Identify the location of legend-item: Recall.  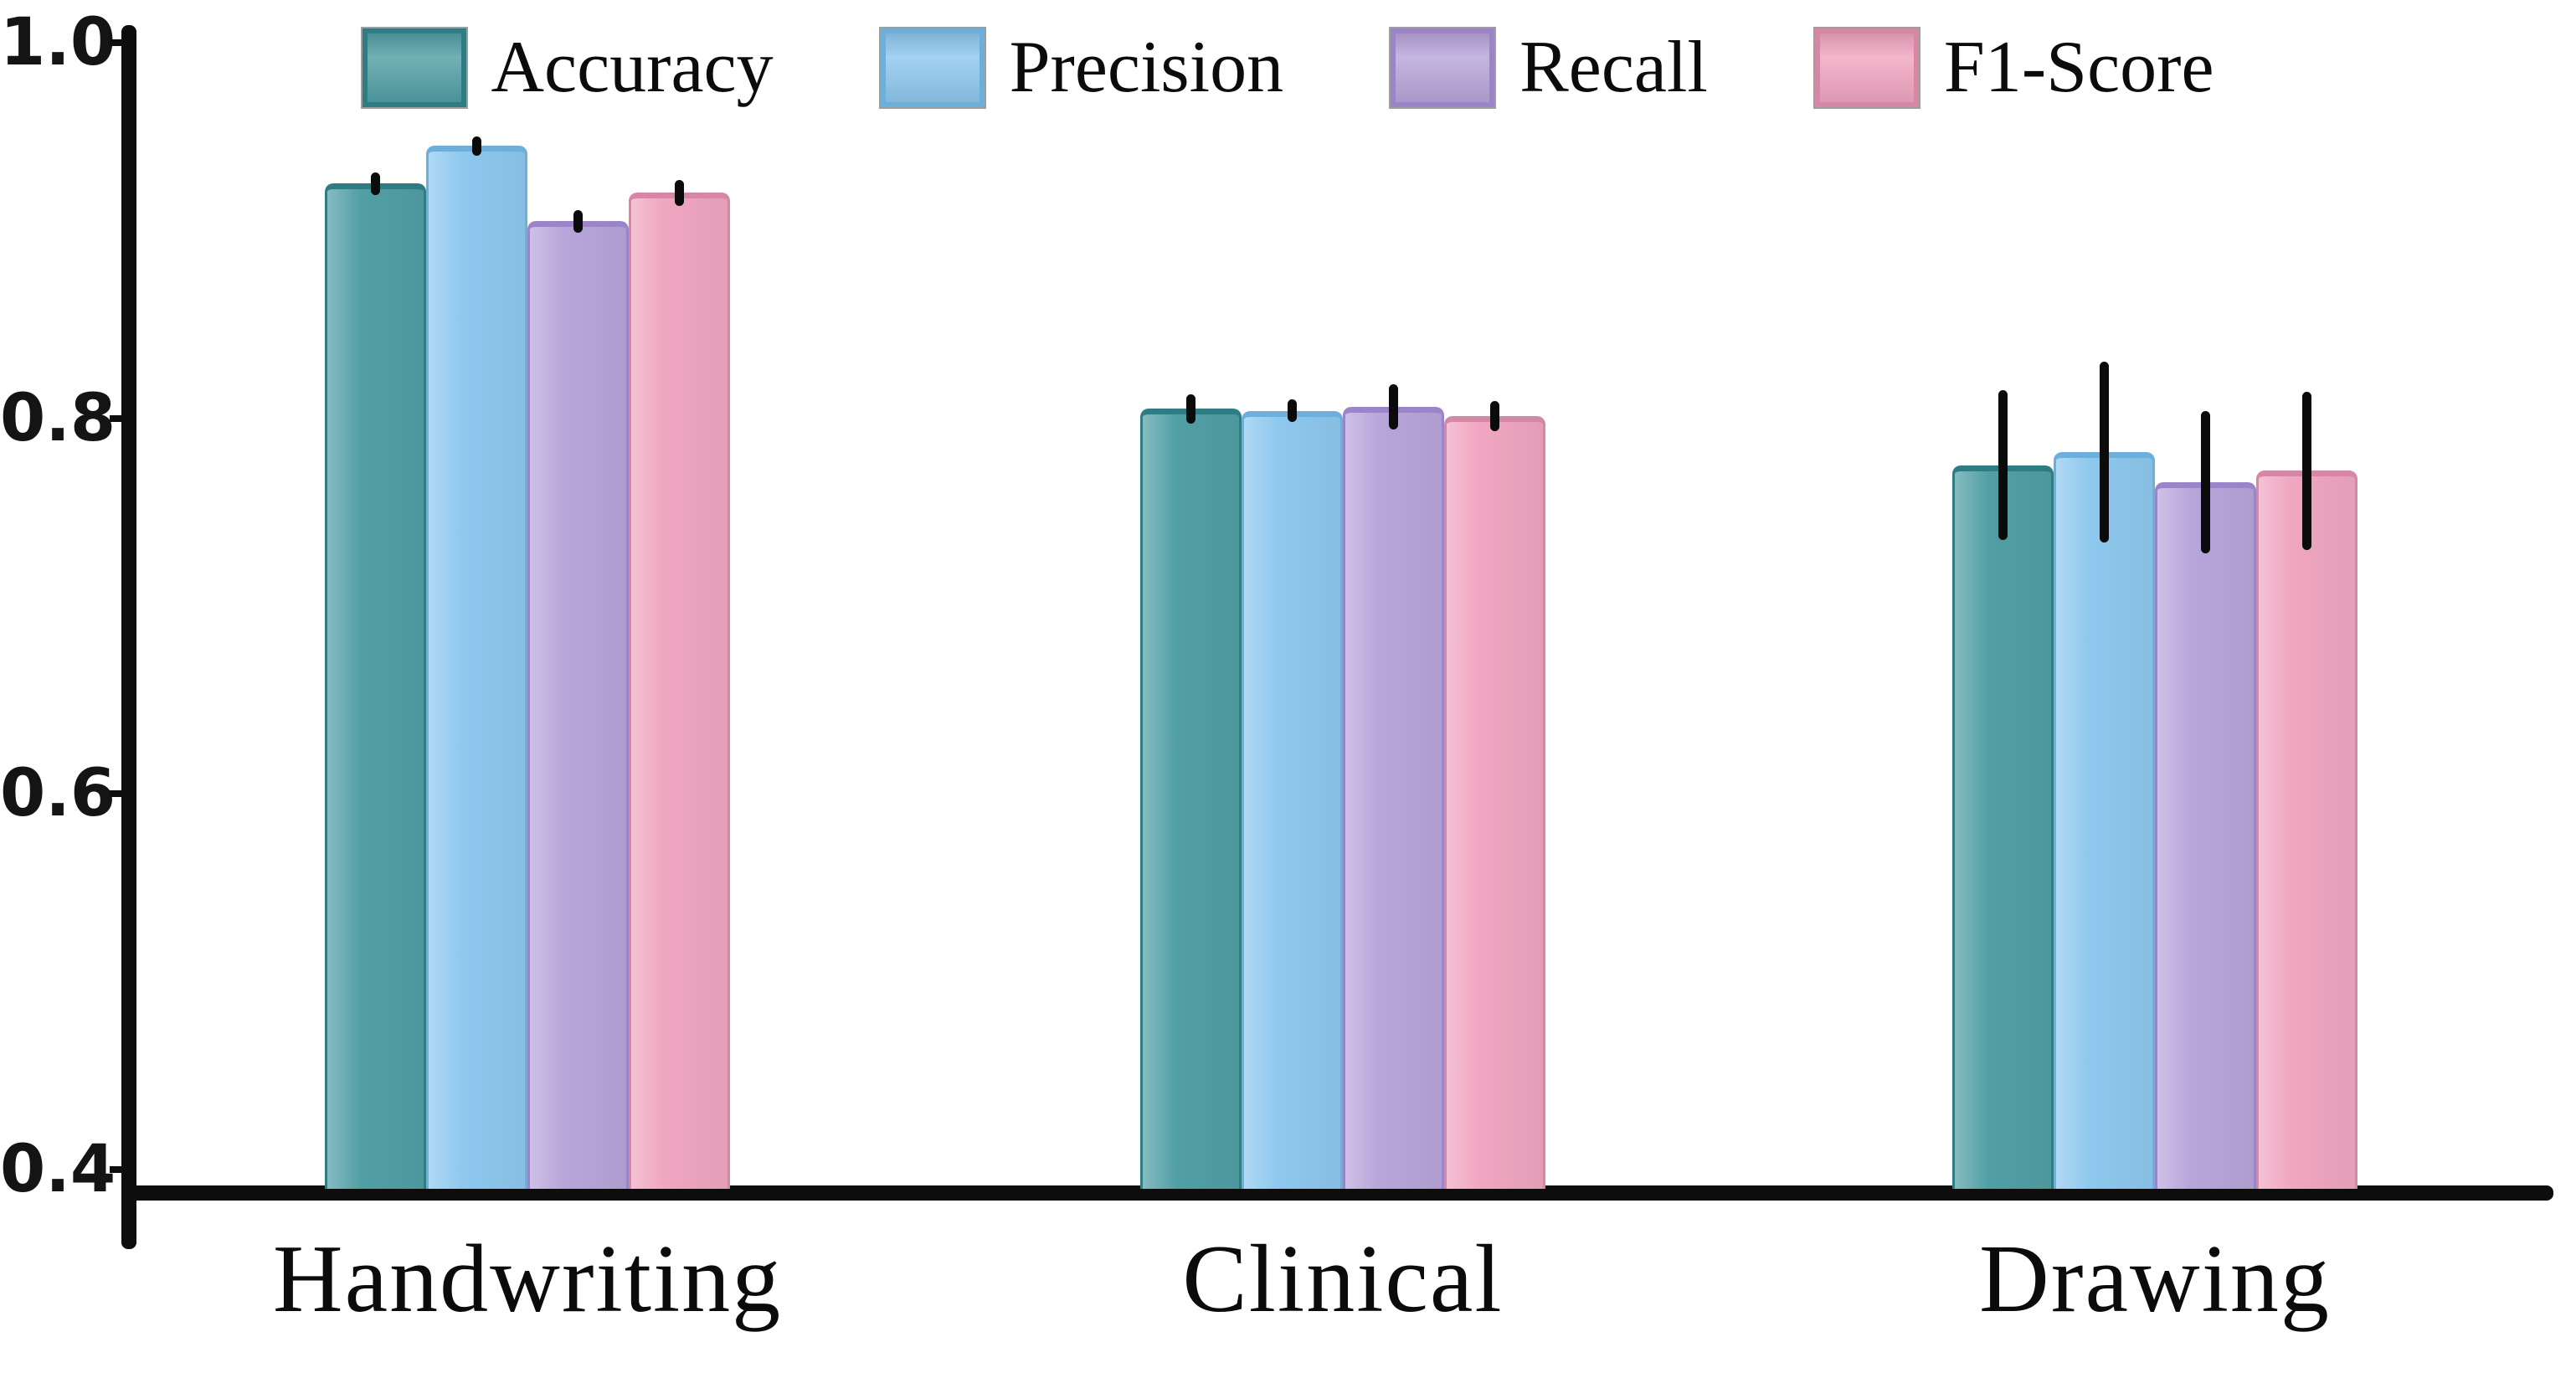
(1549, 67).